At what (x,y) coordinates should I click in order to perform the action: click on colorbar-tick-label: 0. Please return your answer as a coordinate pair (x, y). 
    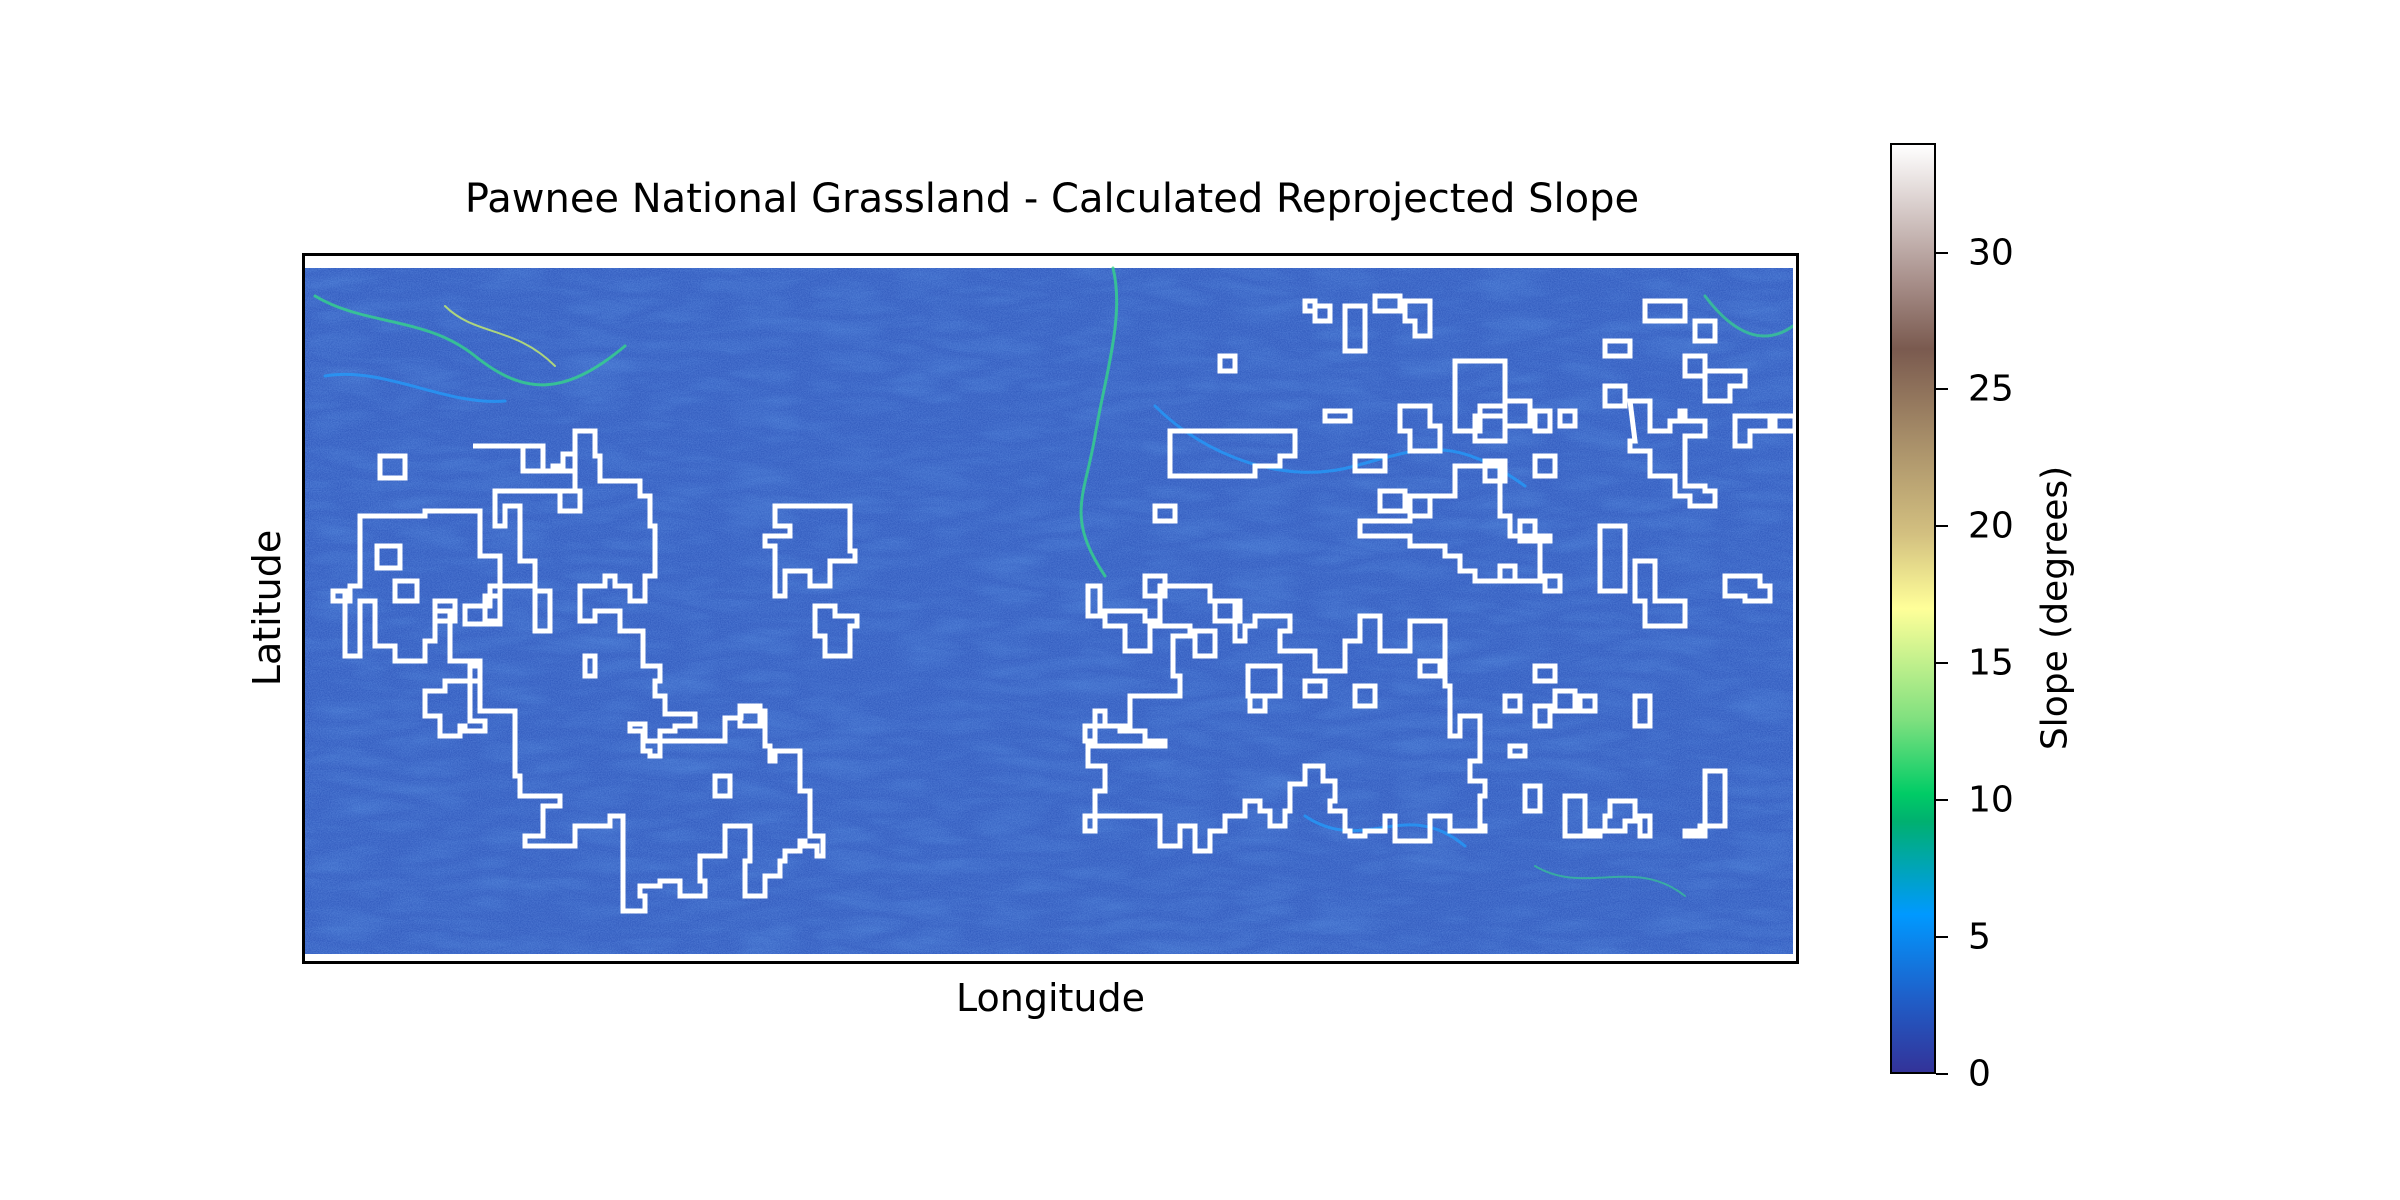
    Looking at the image, I should click on (1979, 1074).